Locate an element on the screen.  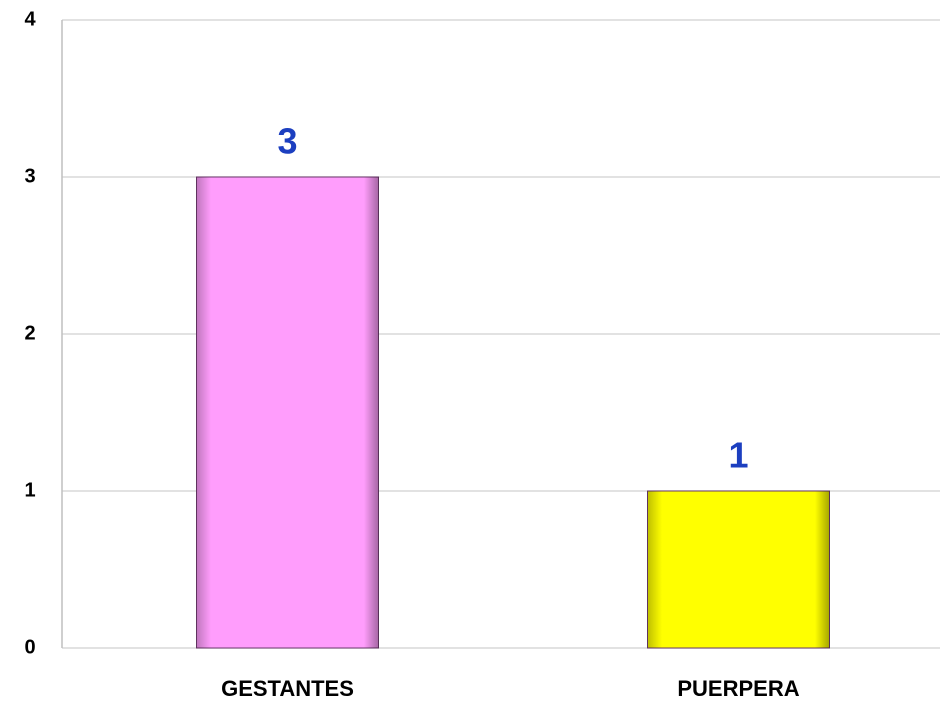
y-tick-label: 4 is located at coordinates (30, 19).